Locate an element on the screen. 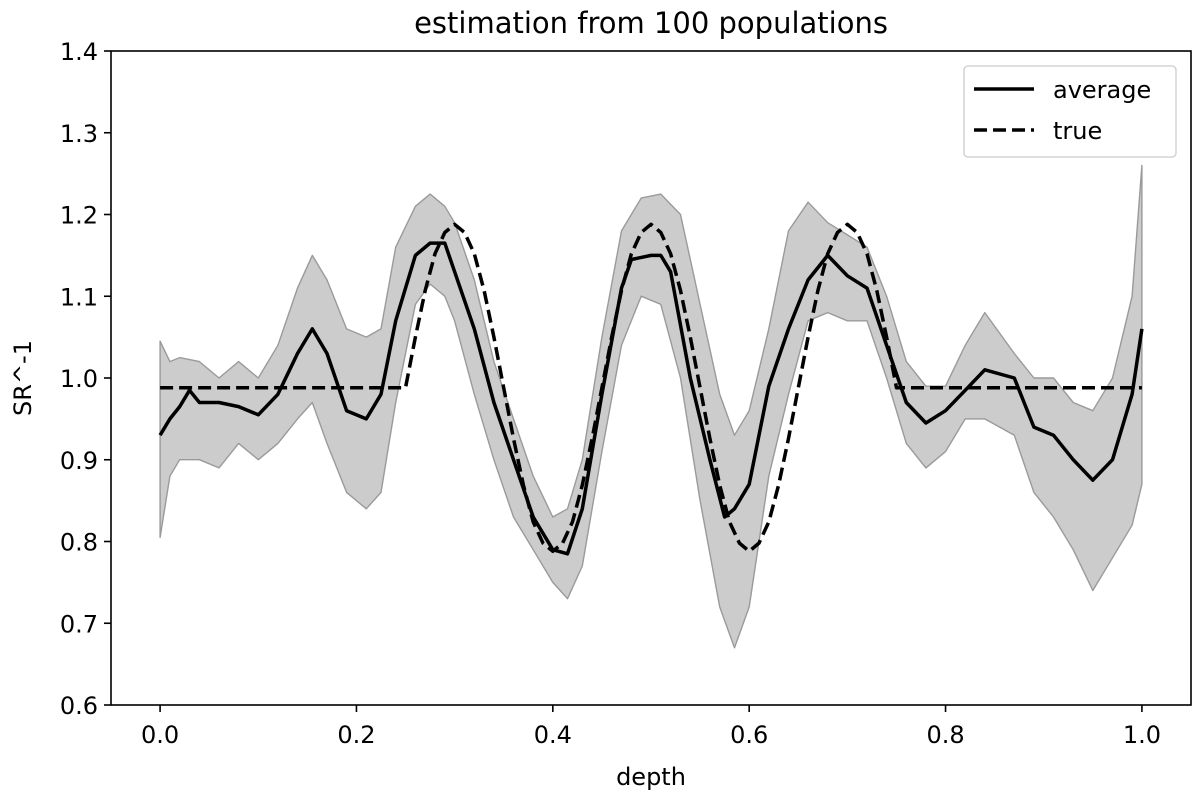 The height and width of the screenshot is (800, 1200). y-tick-label: 1.1 is located at coordinates (79, 297).